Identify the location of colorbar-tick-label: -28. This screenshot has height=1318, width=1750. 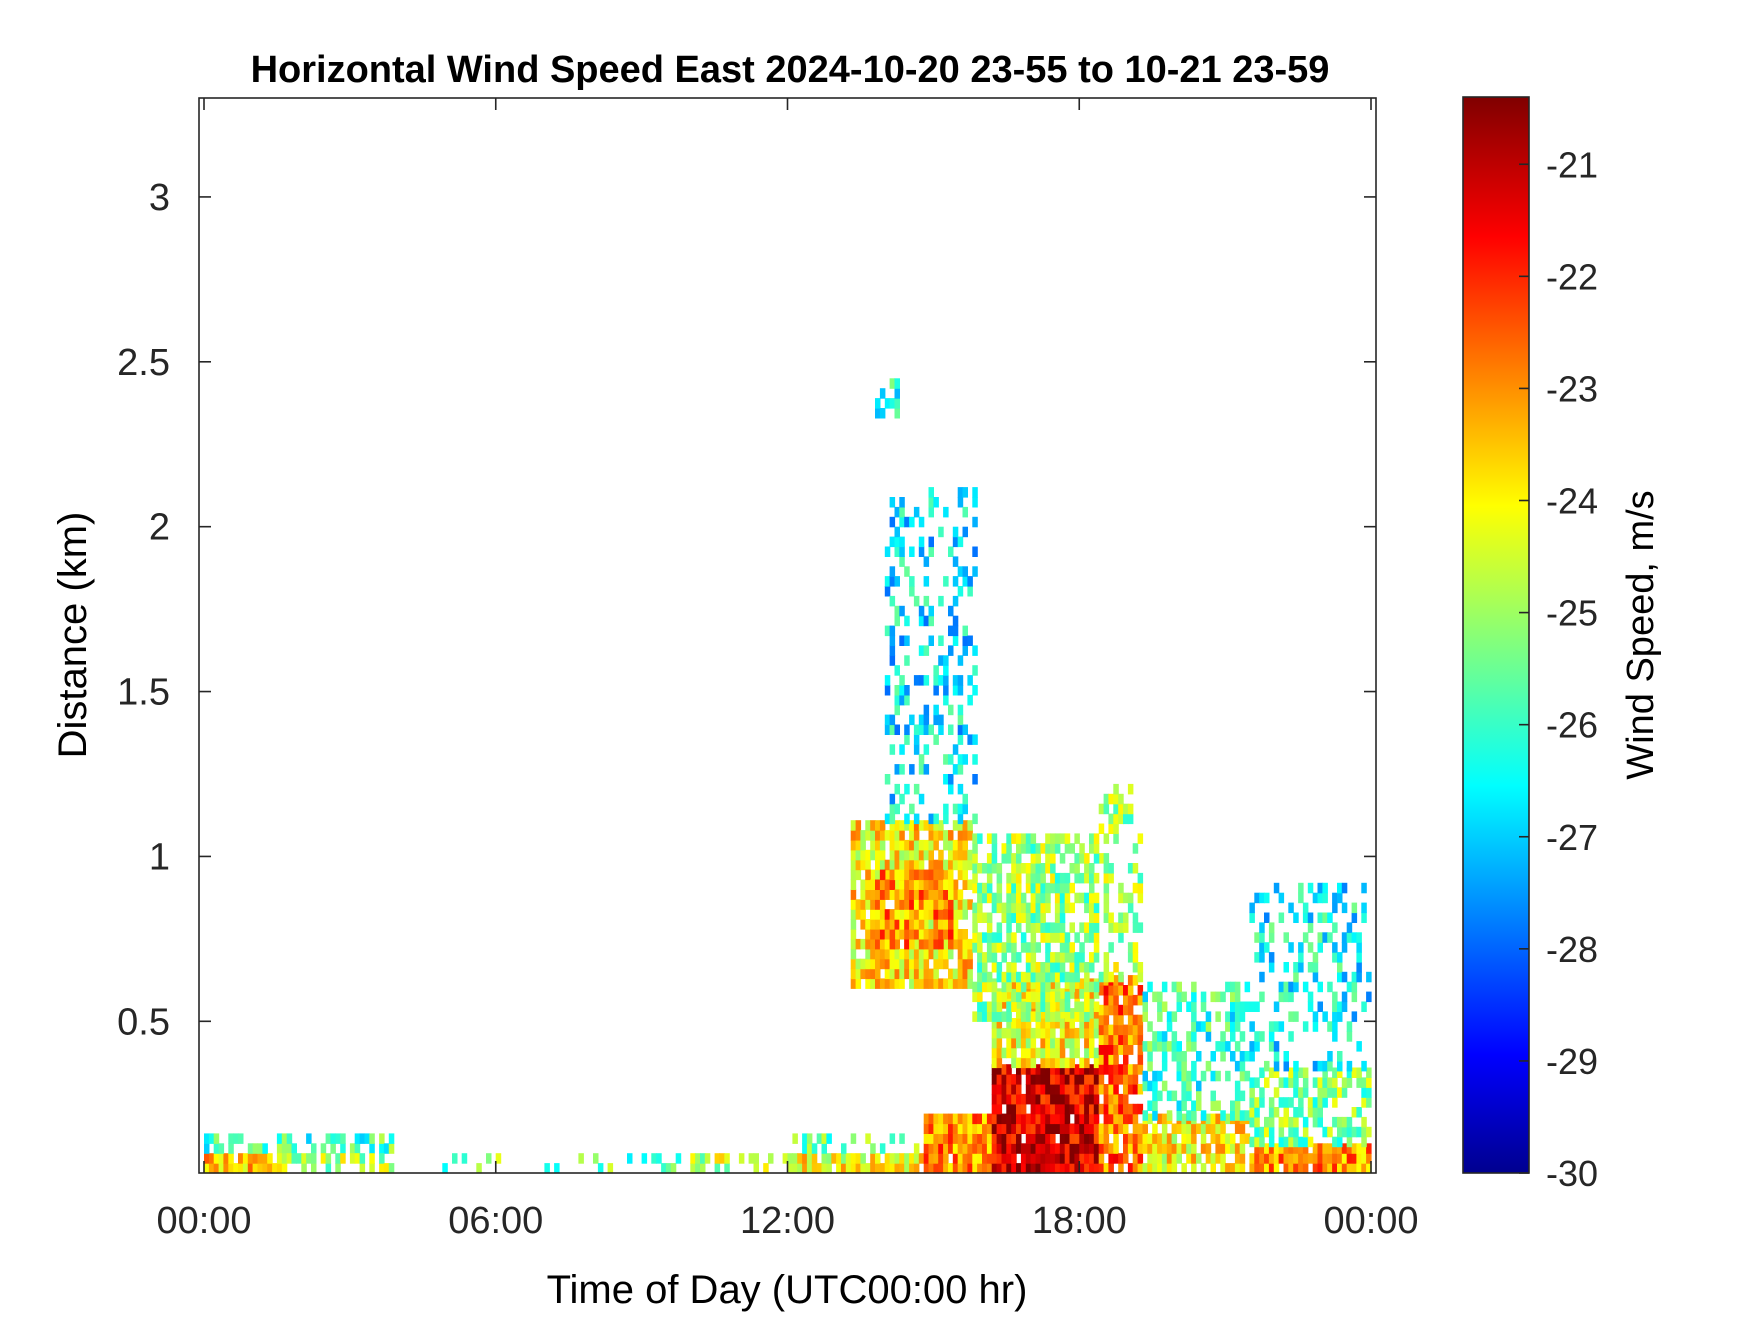
(1572, 949).